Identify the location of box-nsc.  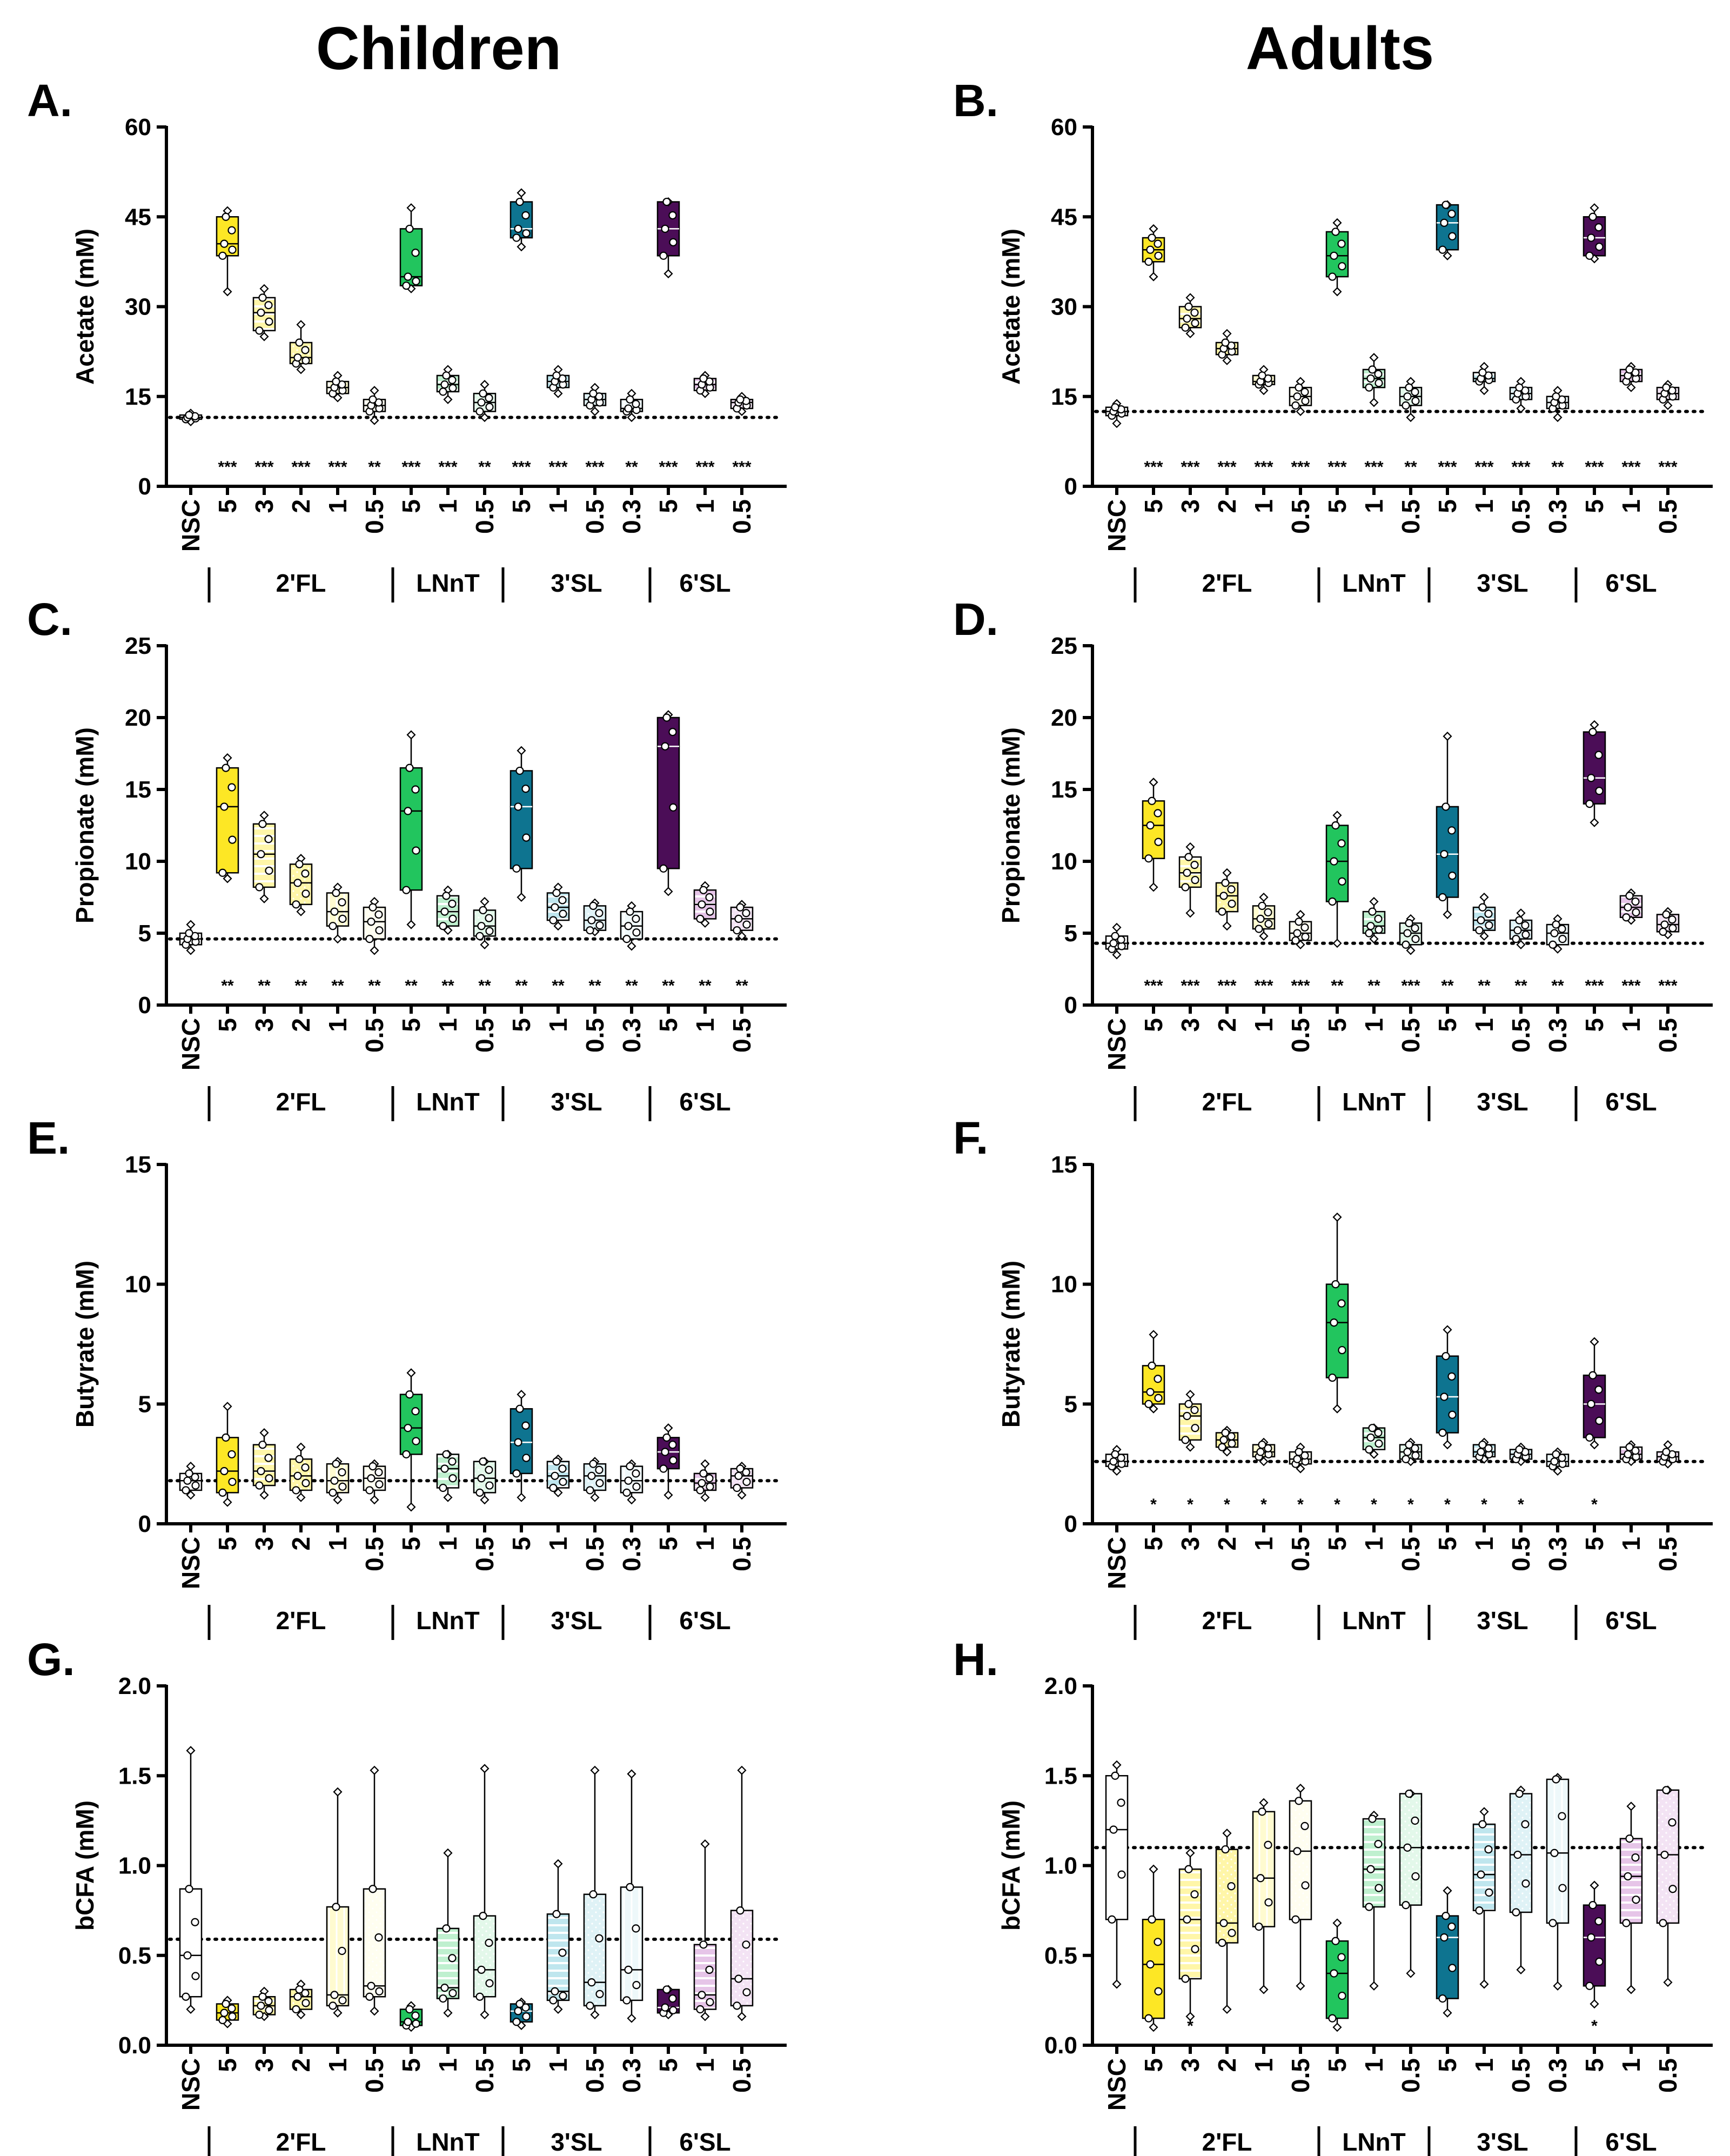
(191, 417).